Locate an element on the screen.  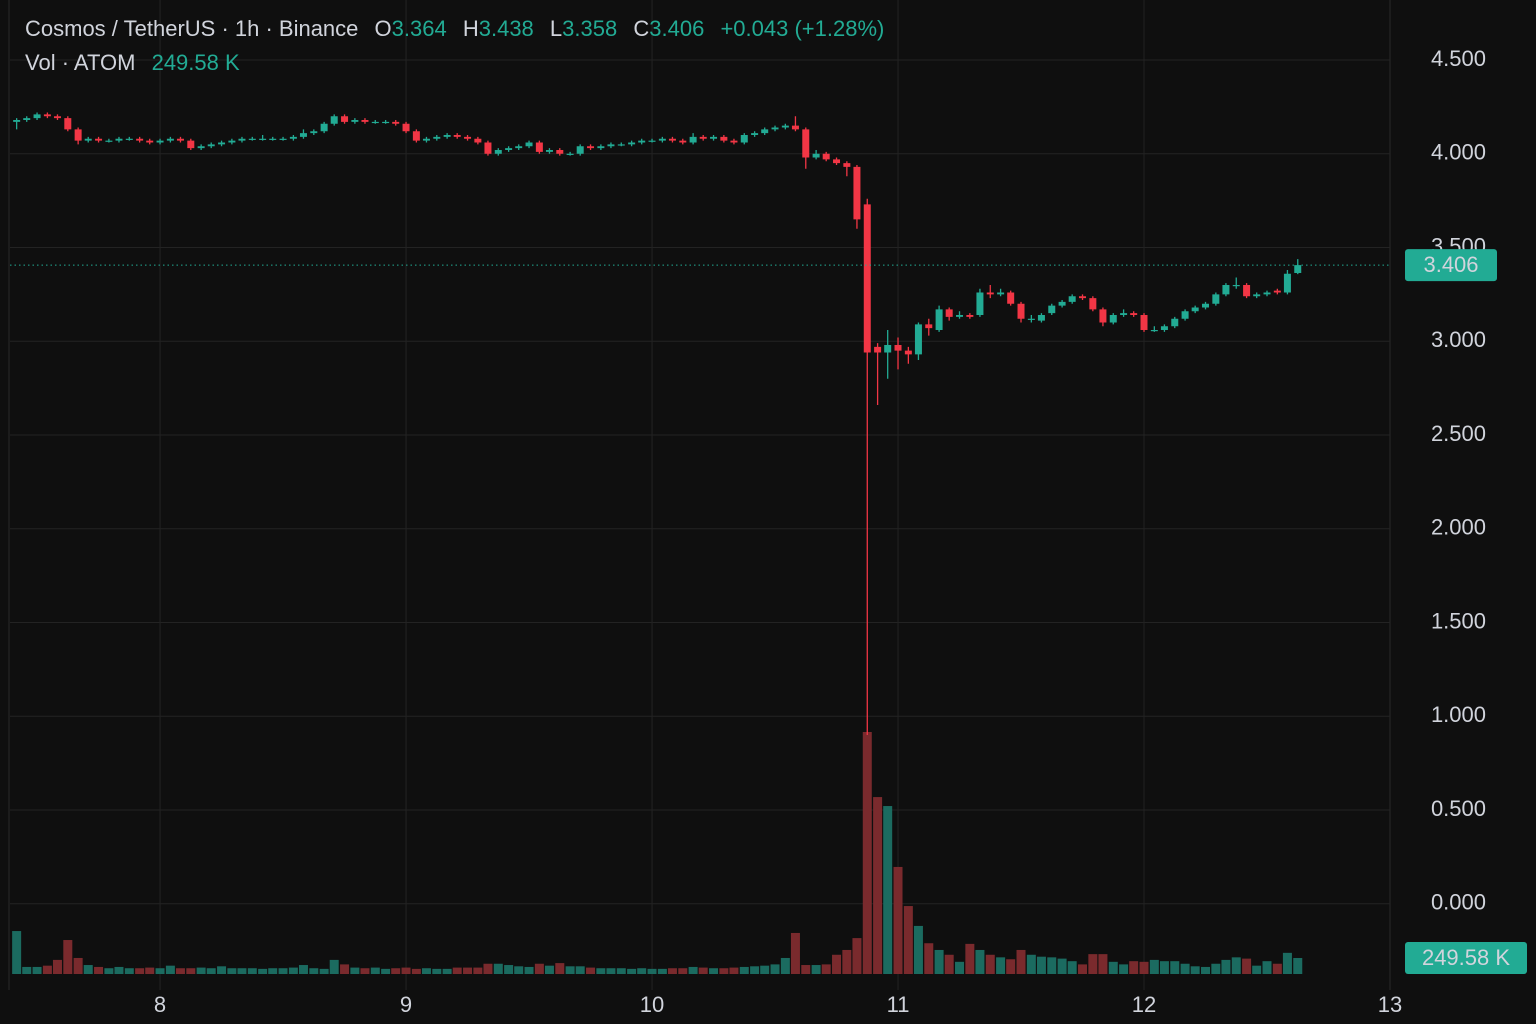
low-label: L is located at coordinates (556, 28).